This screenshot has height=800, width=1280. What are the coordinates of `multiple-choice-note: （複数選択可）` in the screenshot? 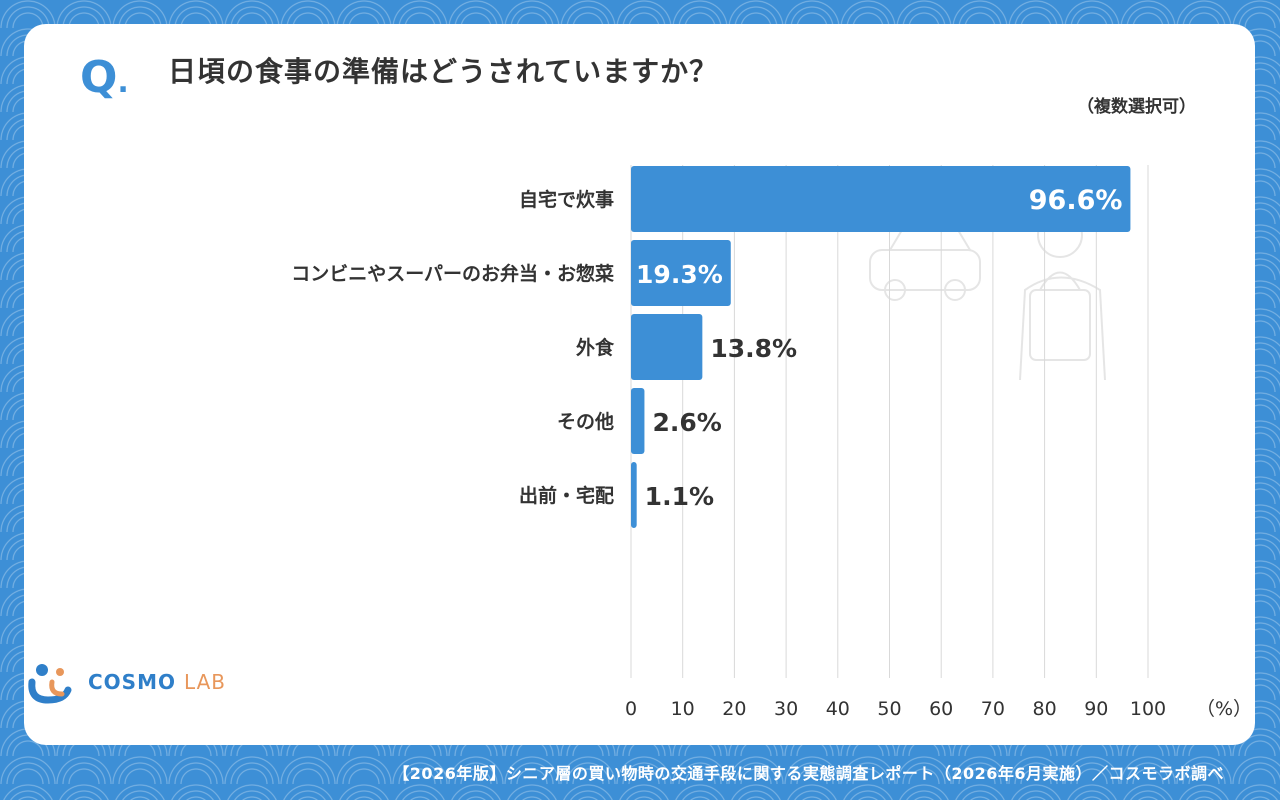 It's located at (1136, 107).